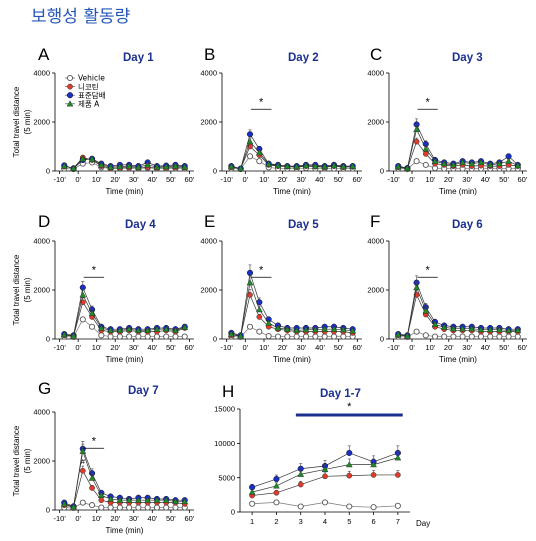  I want to click on series-표준담배-point, so click(276, 479).